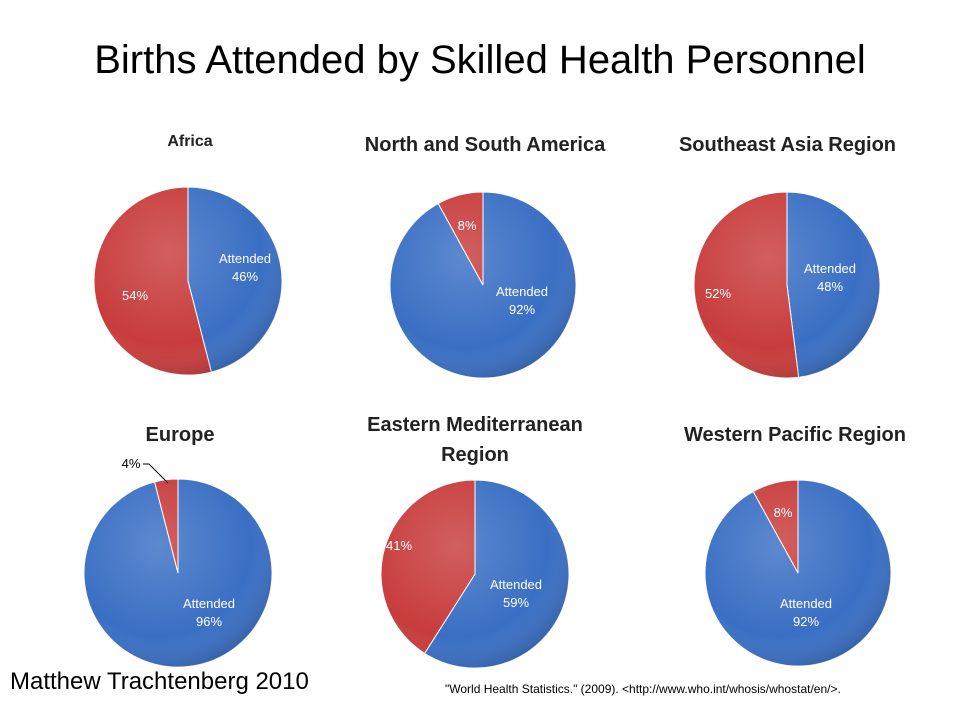 This screenshot has width=960, height=720. Describe the element at coordinates (135, 295) in the screenshot. I see `slice-label: 54%` at that location.